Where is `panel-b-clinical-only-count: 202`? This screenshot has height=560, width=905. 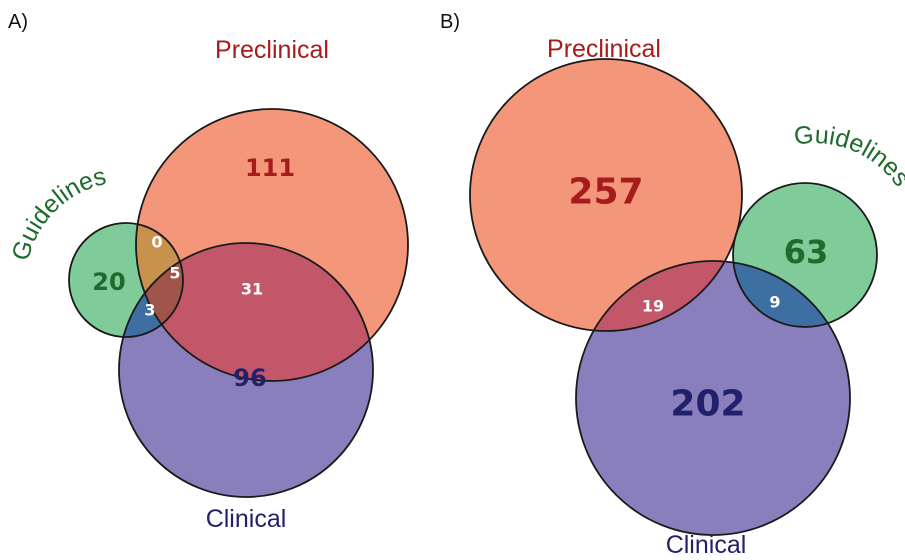
panel-b-clinical-only-count: 202 is located at coordinates (707, 404).